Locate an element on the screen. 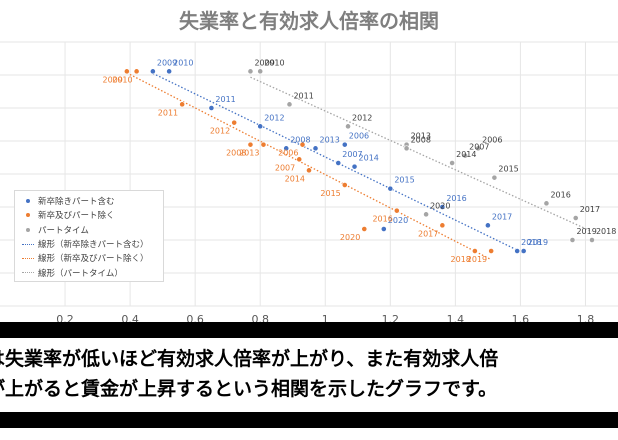  legend-label: 新卒及びパート除く is located at coordinates (76, 216).